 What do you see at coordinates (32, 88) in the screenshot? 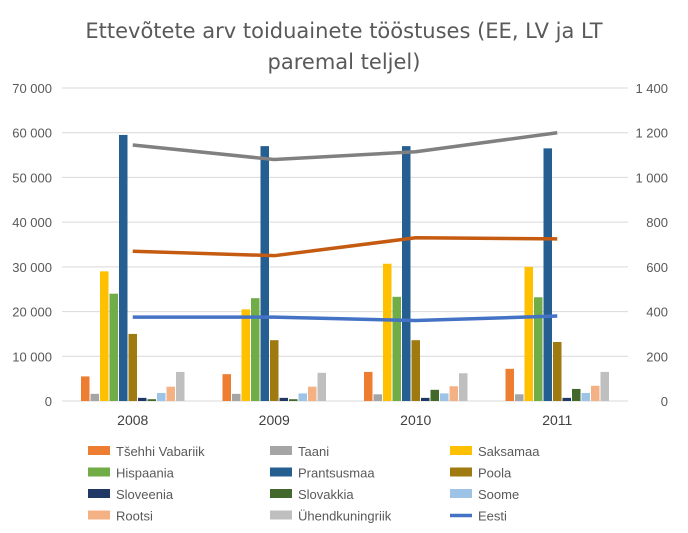
I see `left-axis-tick-label: 70 000` at bounding box center [32, 88].